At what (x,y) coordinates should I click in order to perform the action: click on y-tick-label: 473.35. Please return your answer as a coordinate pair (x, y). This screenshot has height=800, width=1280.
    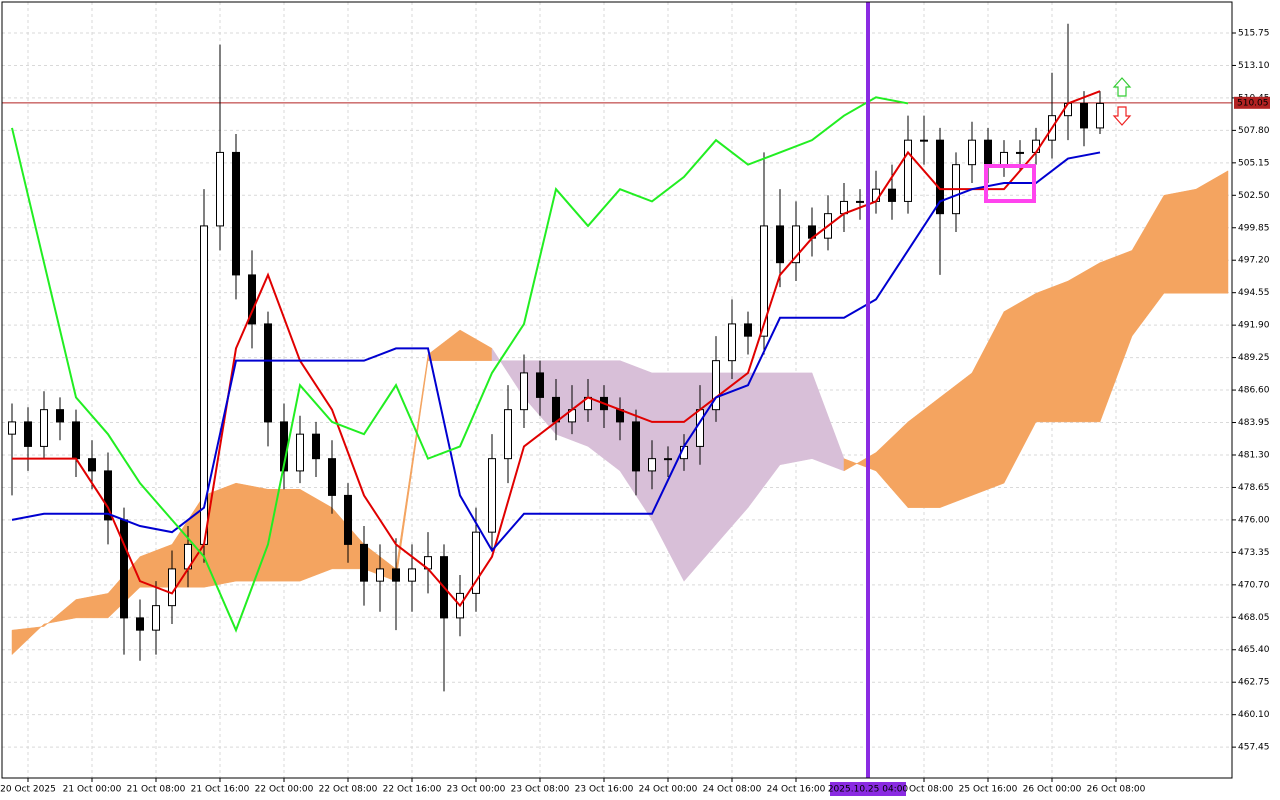
    Looking at the image, I should click on (1254, 553).